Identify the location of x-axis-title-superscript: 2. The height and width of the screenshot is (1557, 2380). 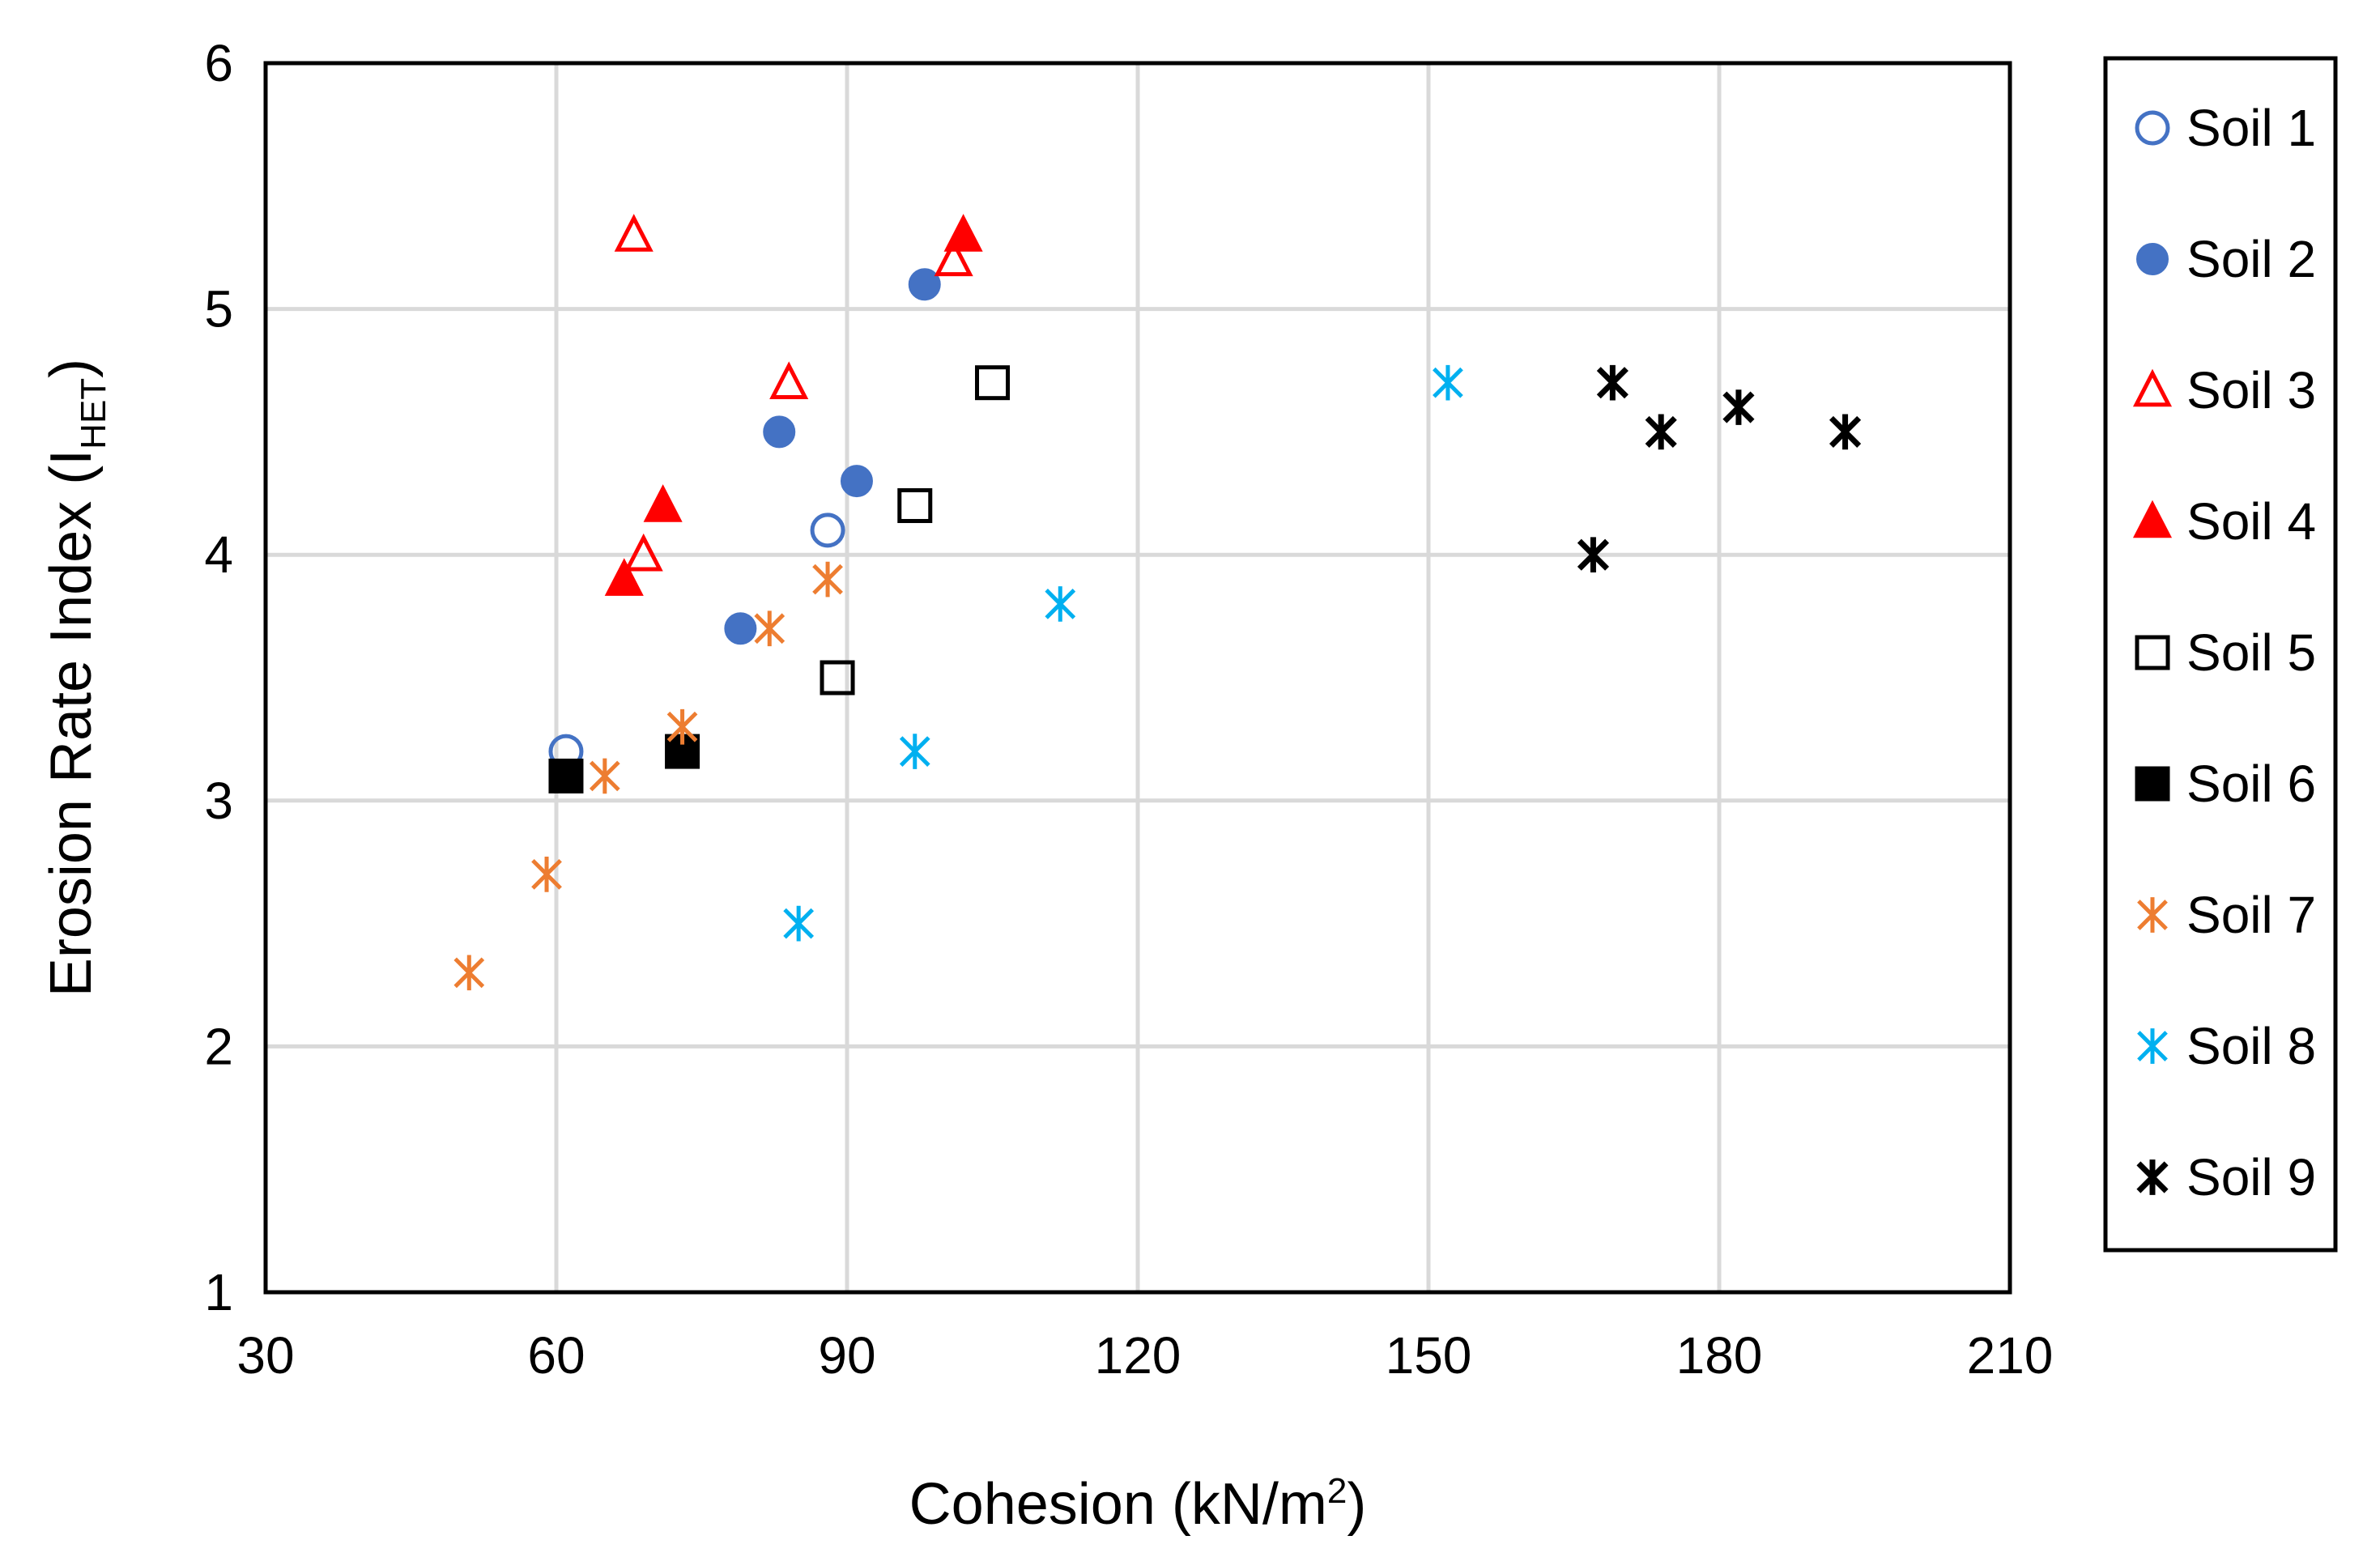
(1337, 1491).